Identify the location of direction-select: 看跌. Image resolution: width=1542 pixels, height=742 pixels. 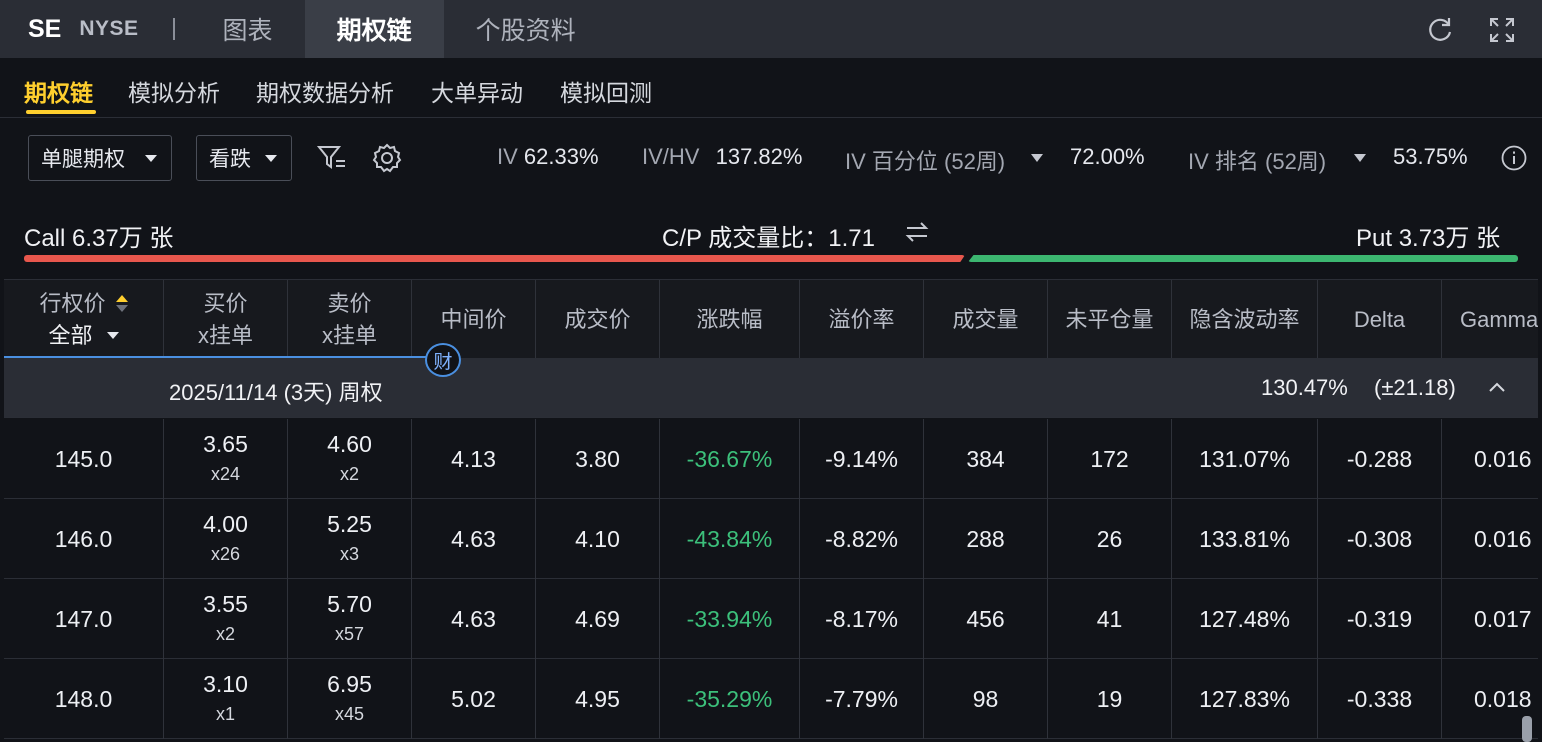
(244, 158).